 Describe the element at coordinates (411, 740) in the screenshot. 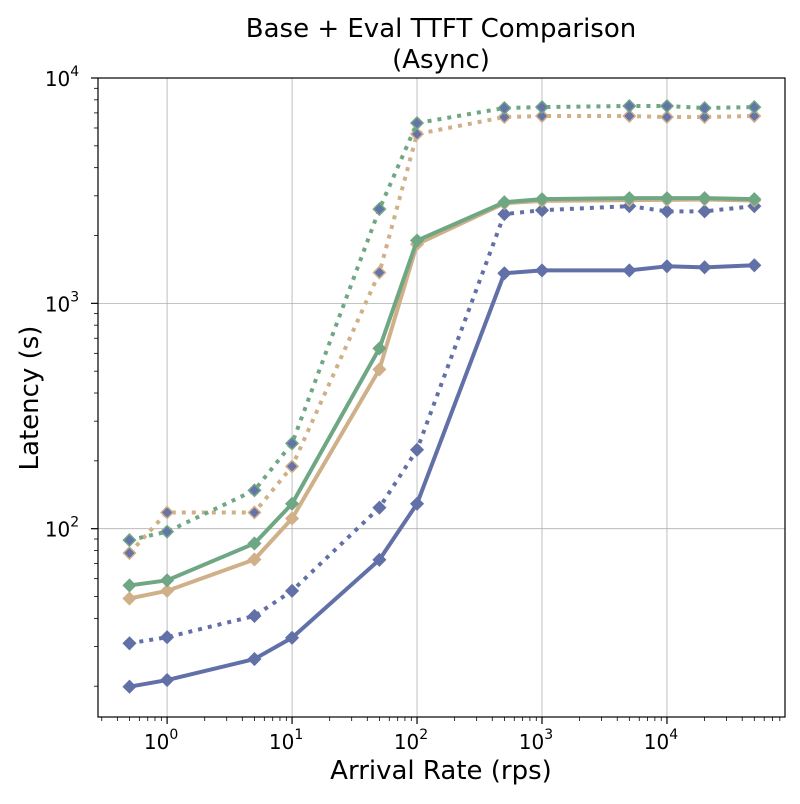

I see `x-tick-label: 10²` at that location.